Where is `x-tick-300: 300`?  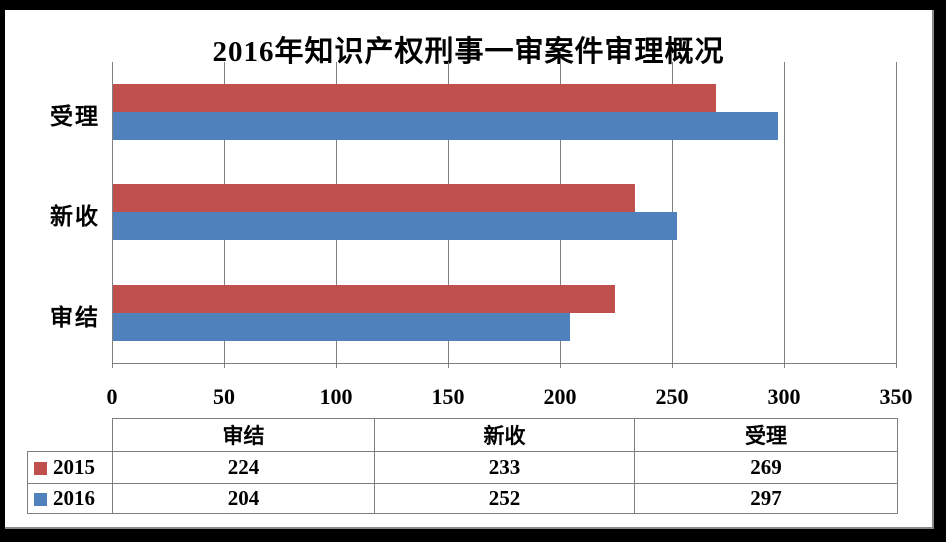 x-tick-300: 300 is located at coordinates (784, 396).